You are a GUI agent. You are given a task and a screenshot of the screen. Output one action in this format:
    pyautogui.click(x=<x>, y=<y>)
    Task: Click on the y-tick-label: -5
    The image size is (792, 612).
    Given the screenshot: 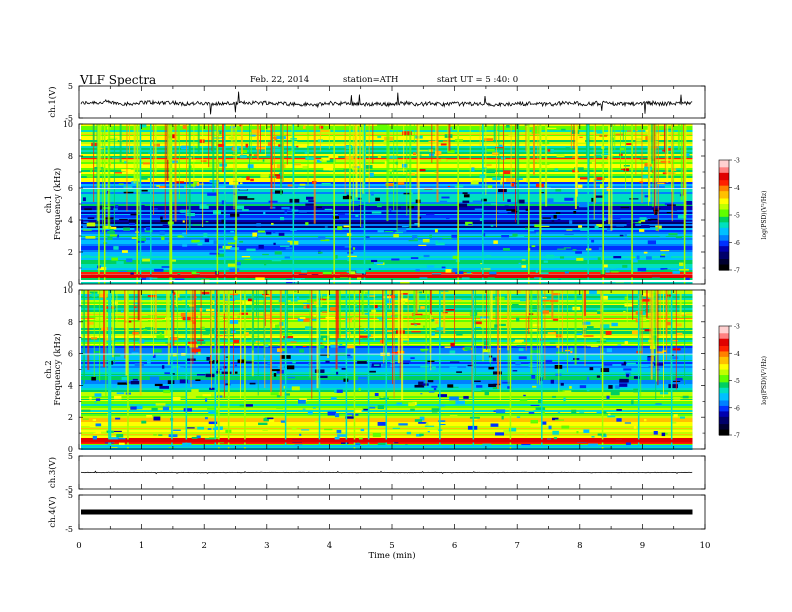 What is the action you would take?
    pyautogui.click(x=69, y=529)
    